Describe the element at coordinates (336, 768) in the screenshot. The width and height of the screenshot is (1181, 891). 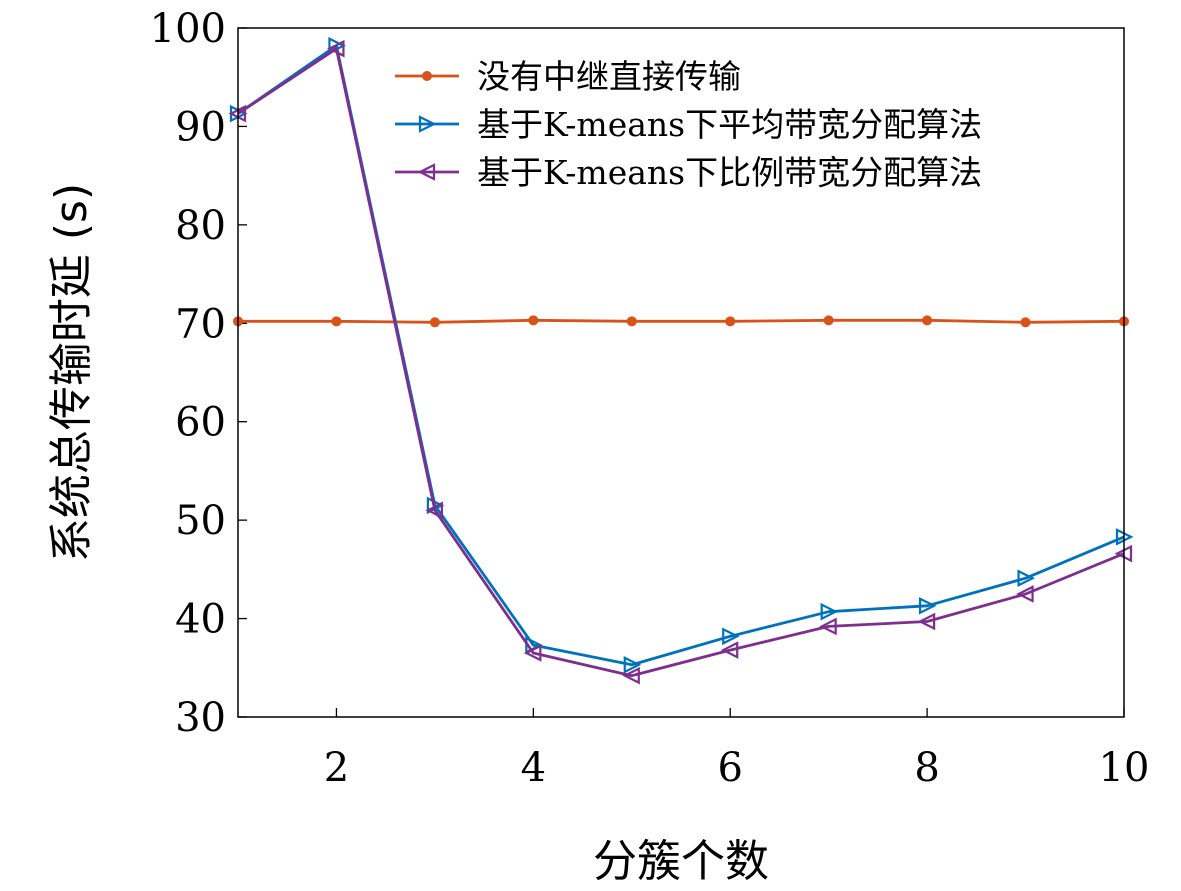
I see `x-tick-label: 2` at that location.